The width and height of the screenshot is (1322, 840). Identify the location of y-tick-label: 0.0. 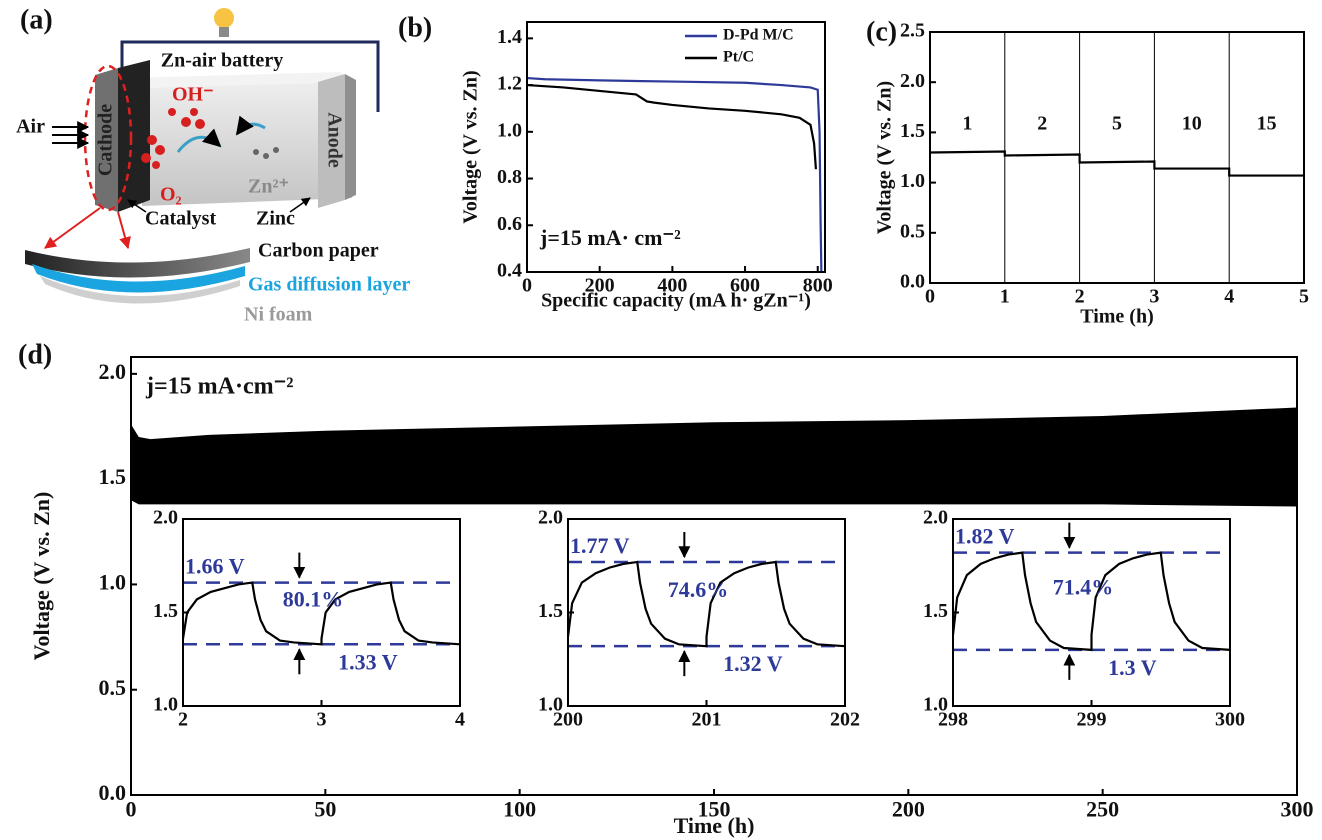
(113, 792).